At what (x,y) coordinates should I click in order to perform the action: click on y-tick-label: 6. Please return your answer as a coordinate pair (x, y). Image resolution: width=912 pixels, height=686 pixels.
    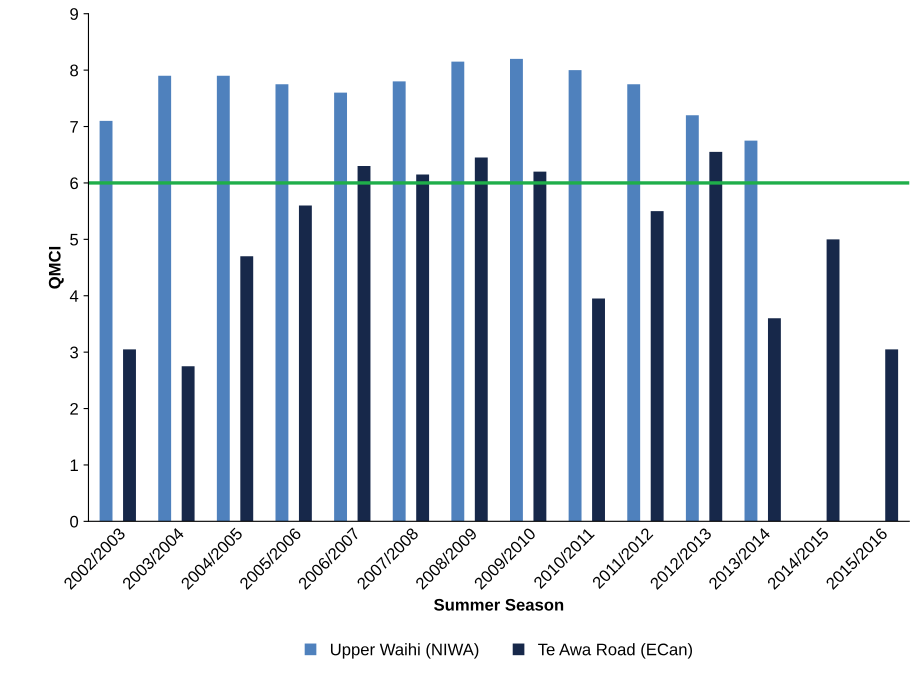
    Looking at the image, I should click on (74, 183).